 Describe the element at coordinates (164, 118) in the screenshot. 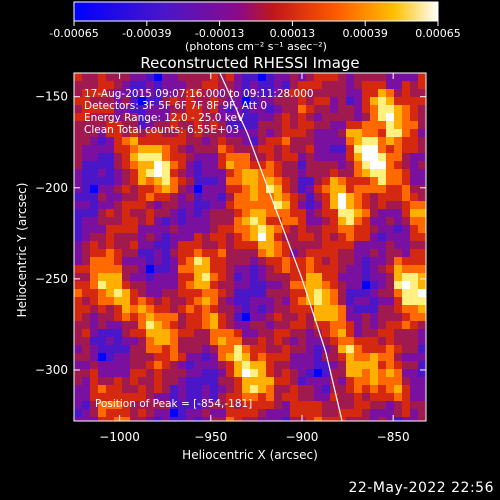

I see `info-energy: Energy Range: 12.0 - 25.0 keV` at that location.